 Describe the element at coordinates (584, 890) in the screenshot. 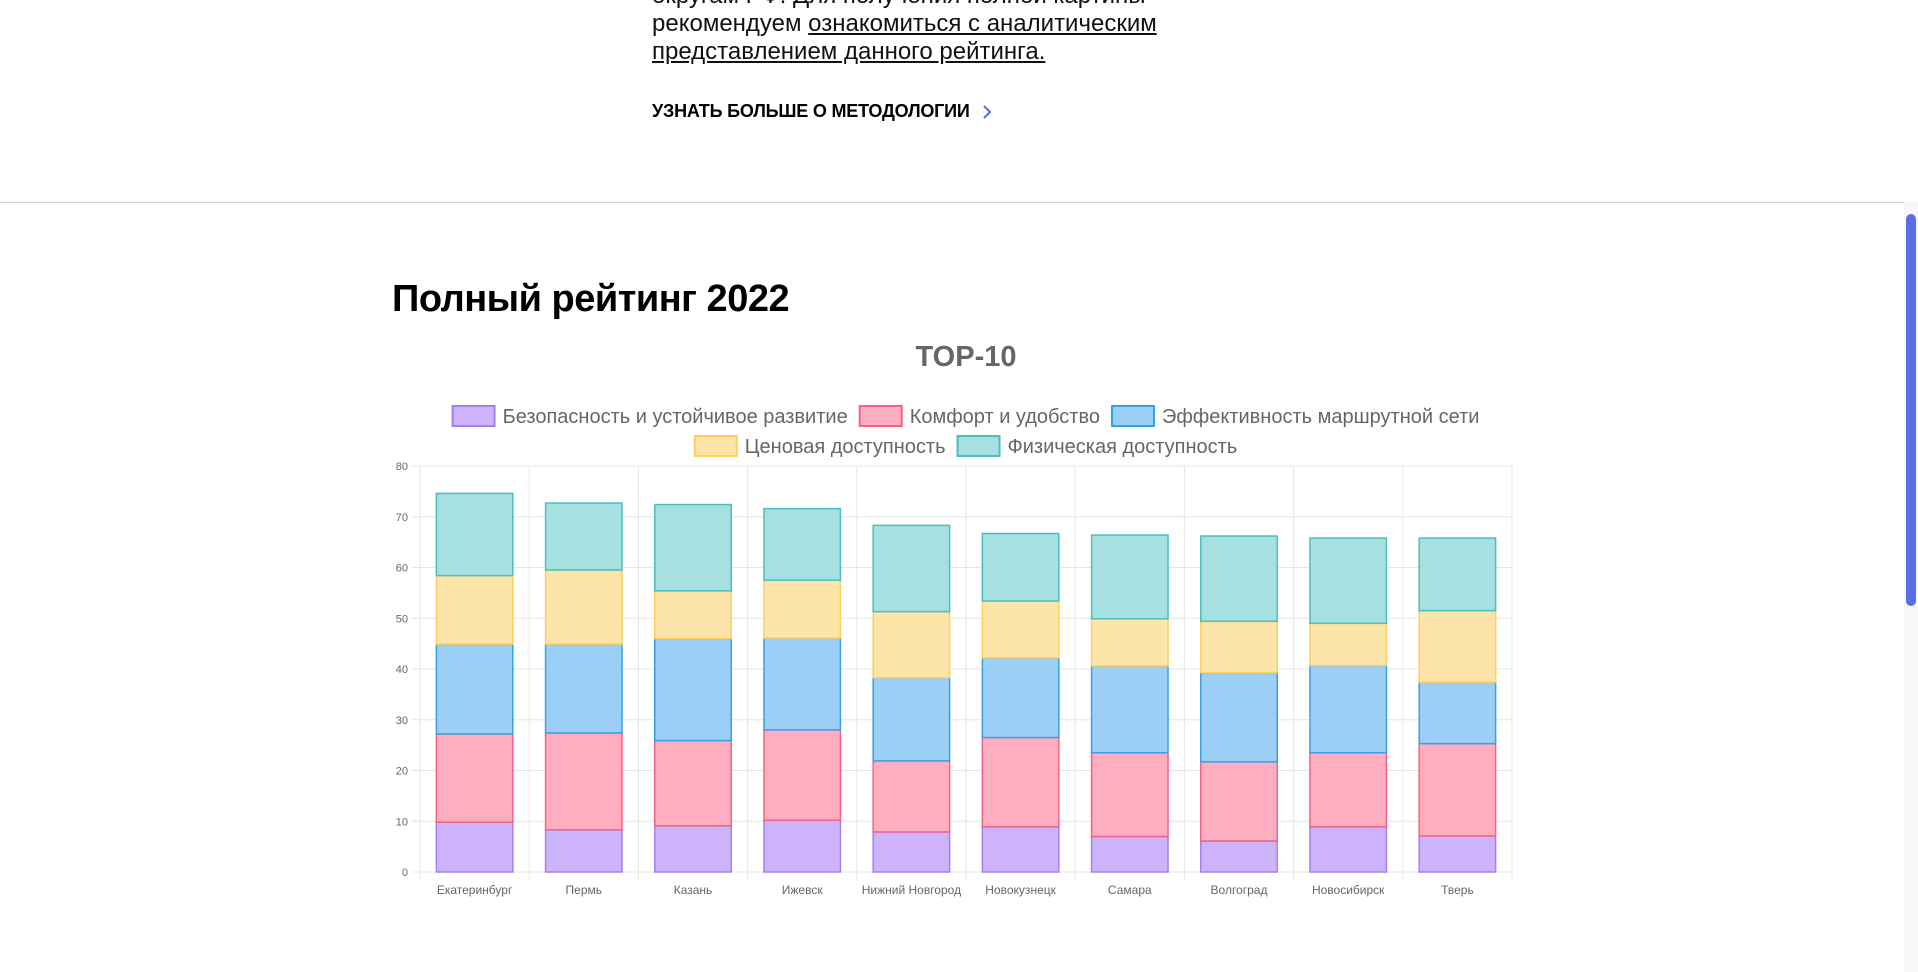

I see `x-tick-label: Пермь` at that location.